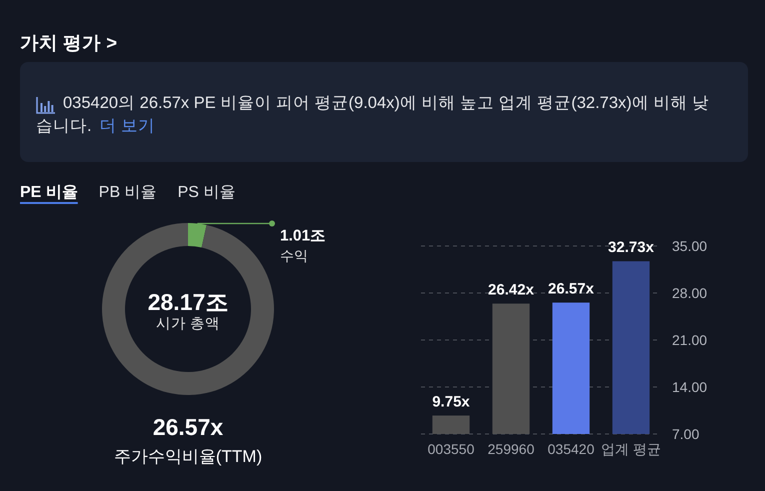  I want to click on x-tick-label: 업계 평균, so click(631, 449).